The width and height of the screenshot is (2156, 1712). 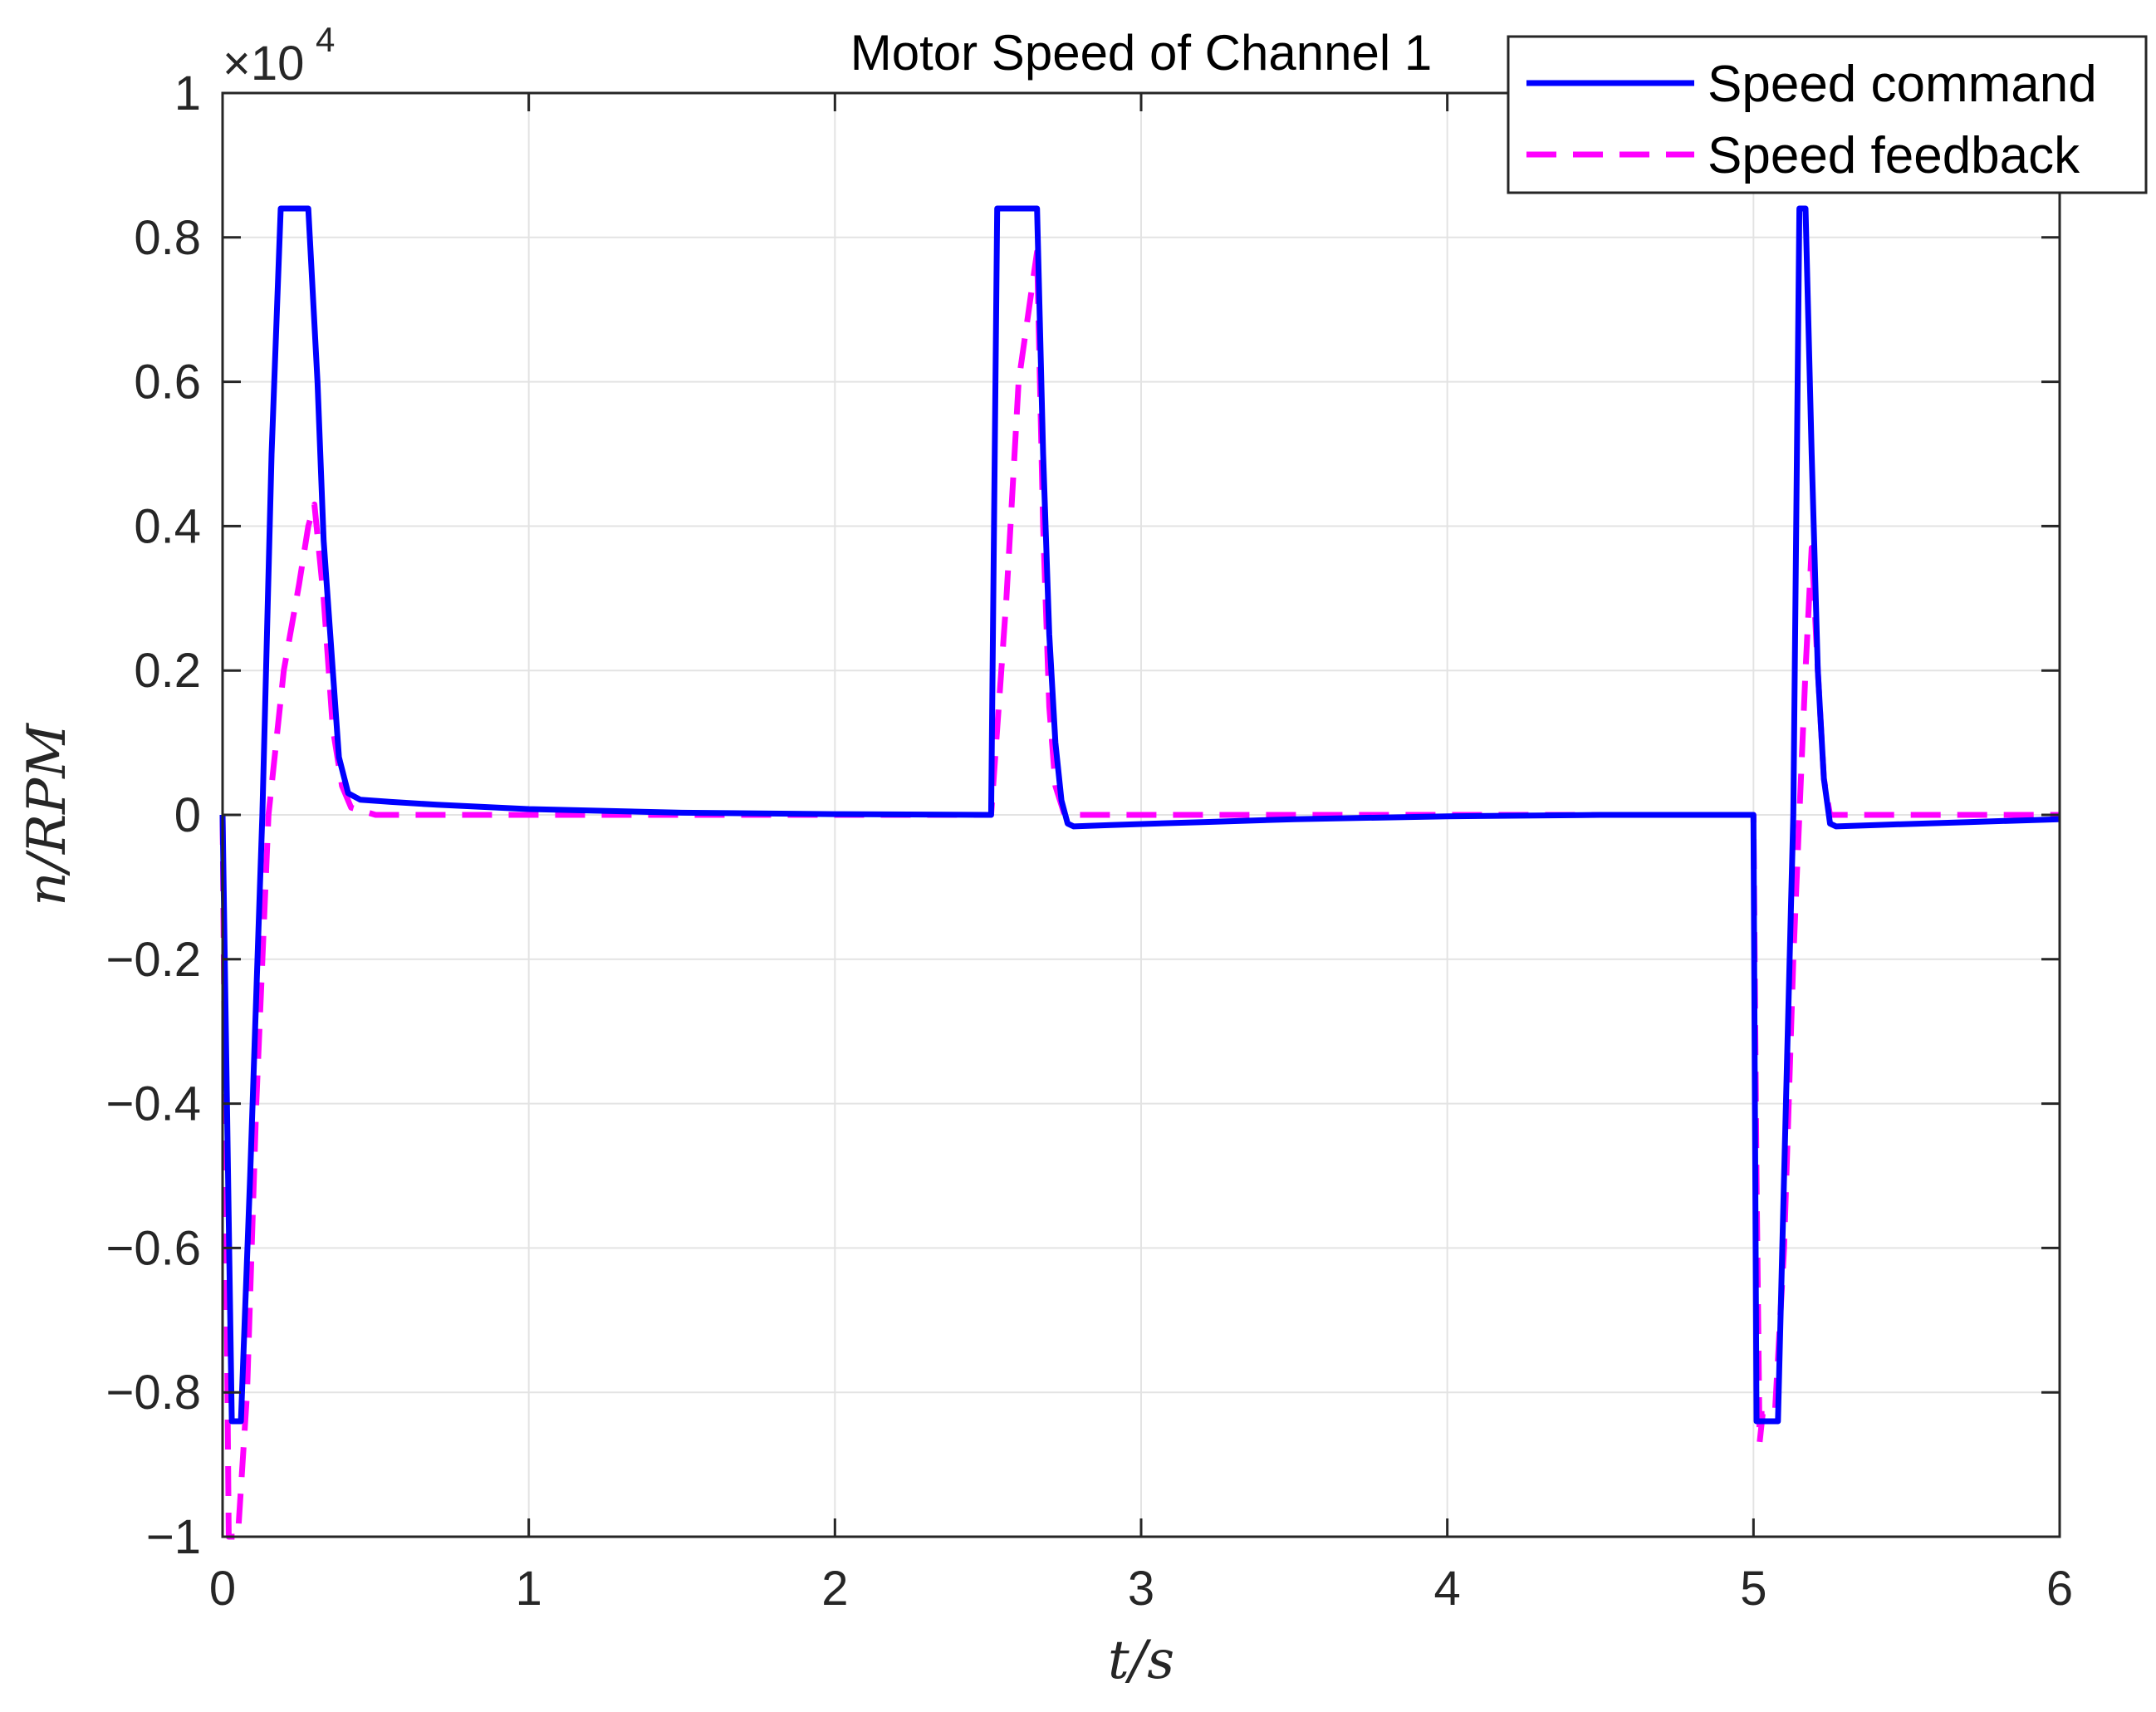 I want to click on y-tick-label: −0.8, so click(x=154, y=1393).